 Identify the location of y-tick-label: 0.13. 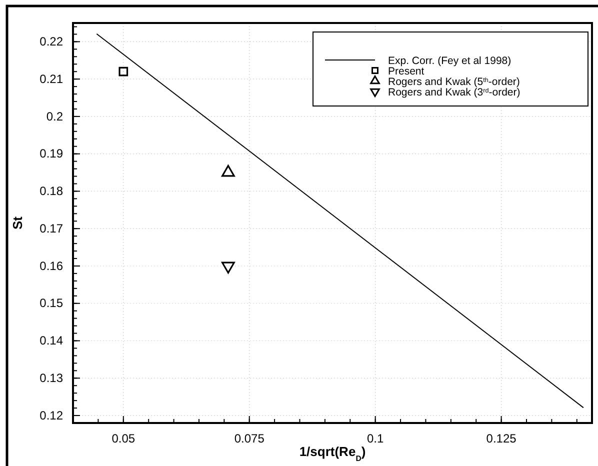
(52, 377).